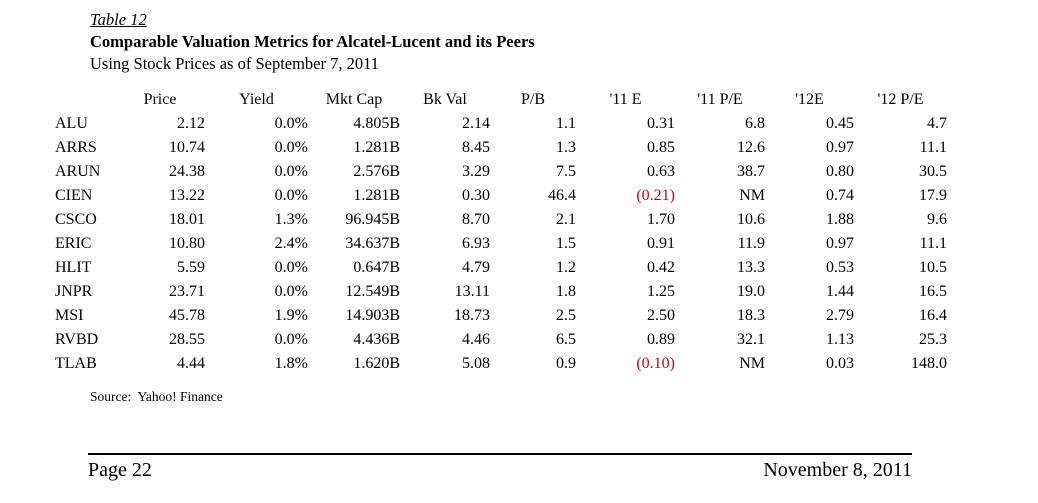  I want to click on column-header: Price, so click(160, 99).